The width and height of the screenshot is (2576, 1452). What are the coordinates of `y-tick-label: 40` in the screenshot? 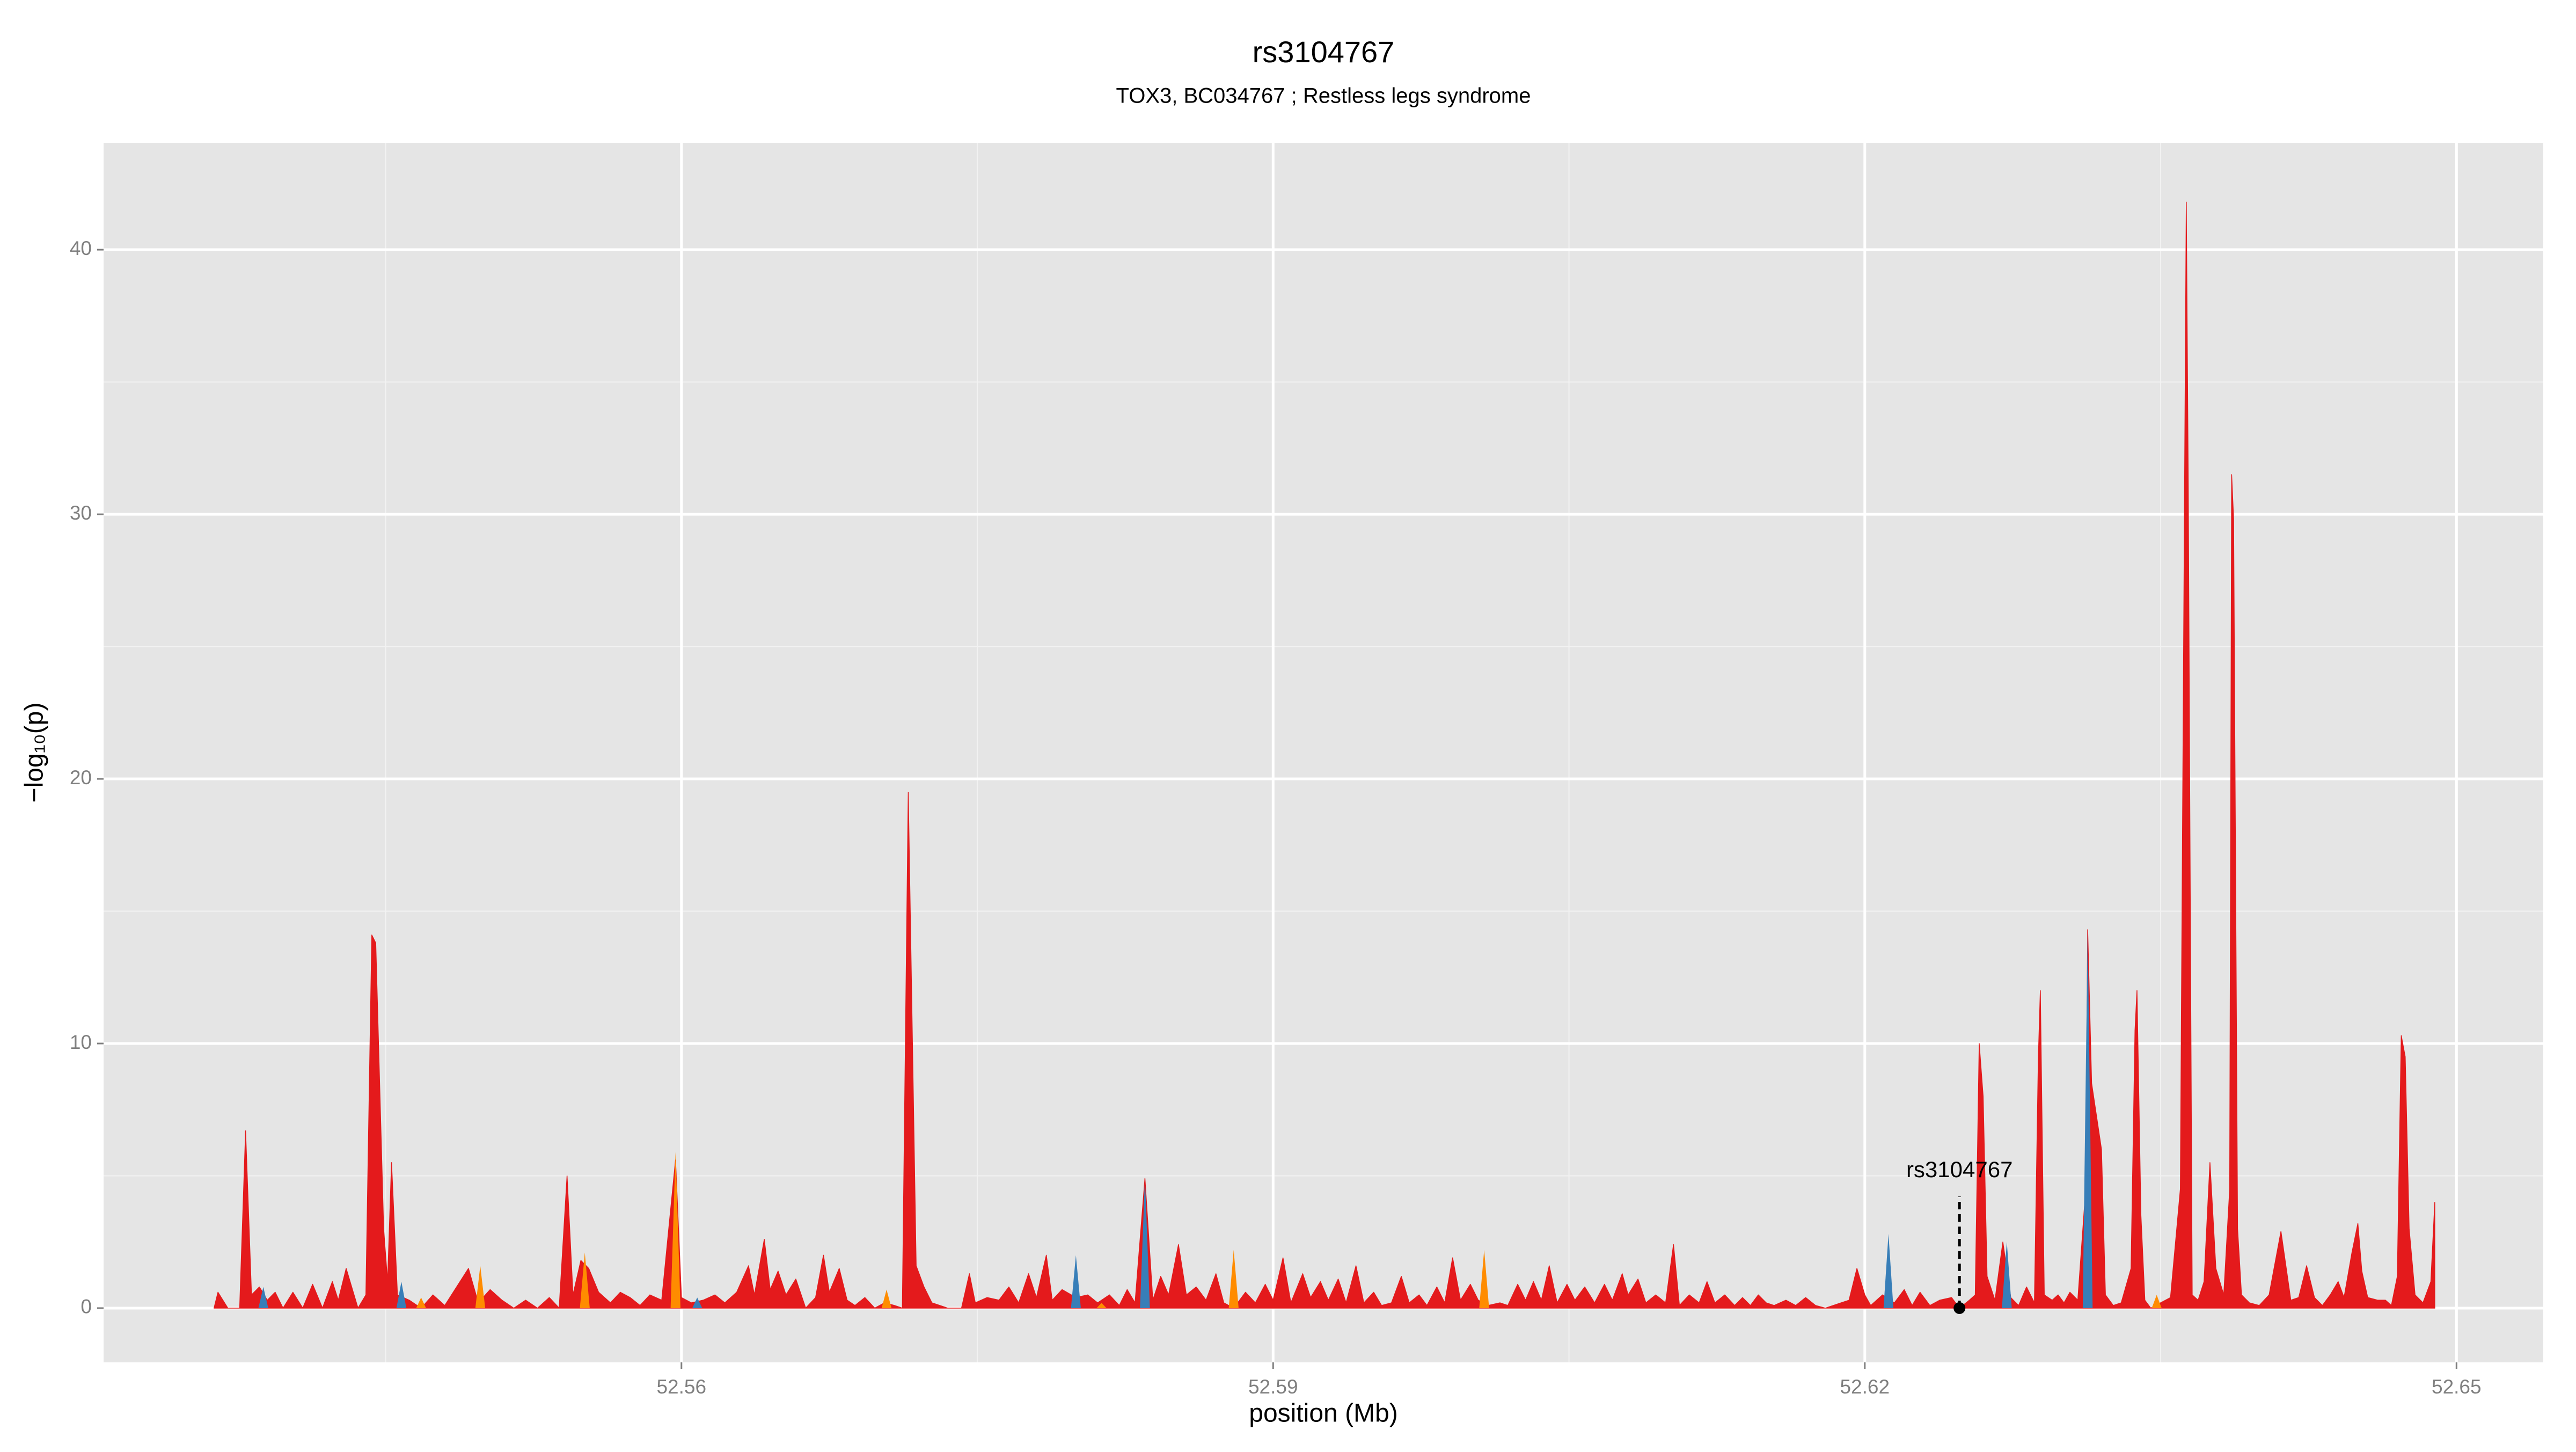 It's located at (81, 248).